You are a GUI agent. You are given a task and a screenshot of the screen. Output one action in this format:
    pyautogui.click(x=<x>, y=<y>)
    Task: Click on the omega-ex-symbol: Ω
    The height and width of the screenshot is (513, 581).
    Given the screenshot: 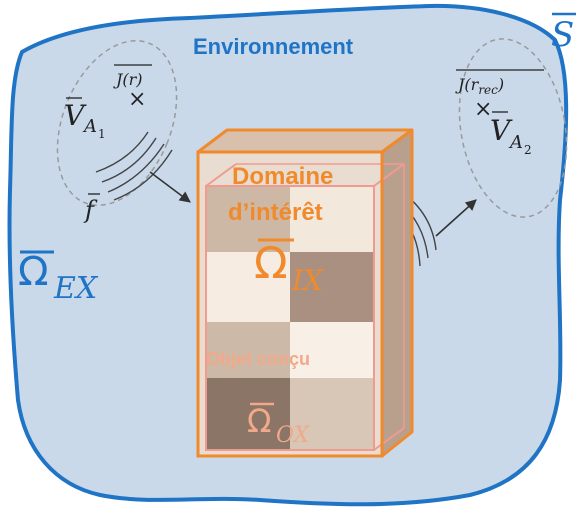 What is the action you would take?
    pyautogui.click(x=33, y=272)
    